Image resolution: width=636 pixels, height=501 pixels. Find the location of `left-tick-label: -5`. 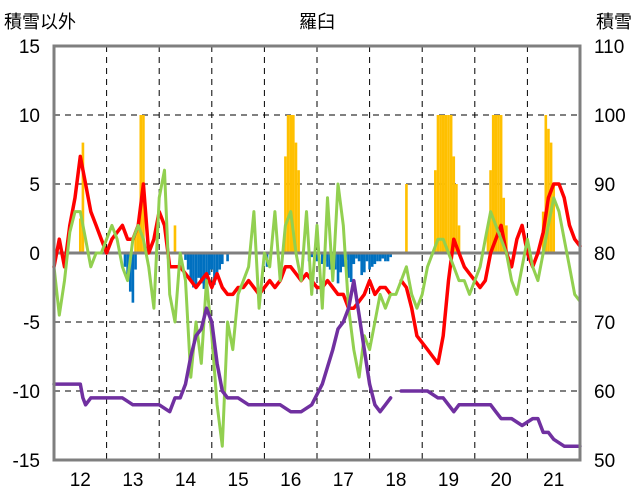

left-tick-label: -5 is located at coordinates (31, 323).